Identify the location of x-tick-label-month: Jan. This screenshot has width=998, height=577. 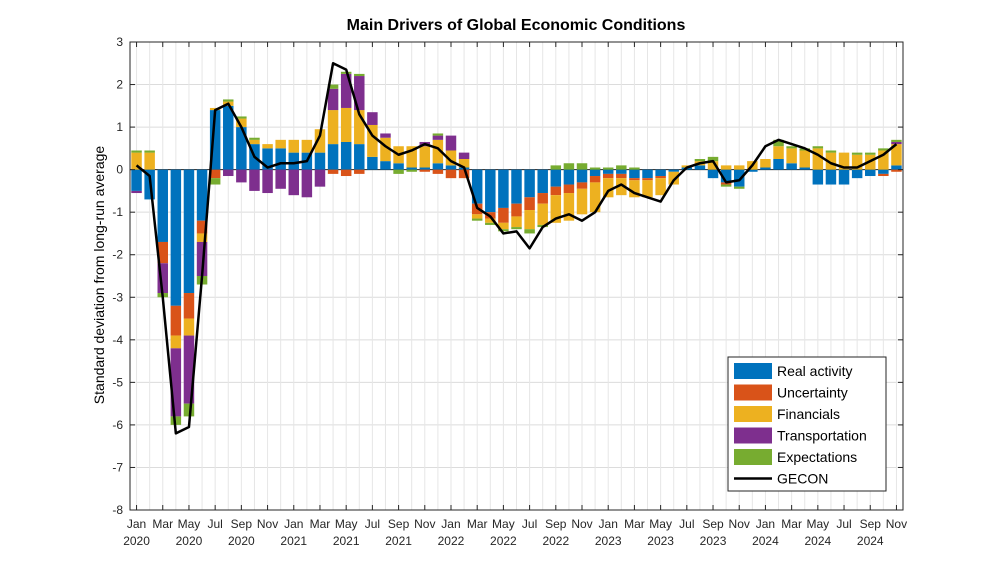
(765, 524).